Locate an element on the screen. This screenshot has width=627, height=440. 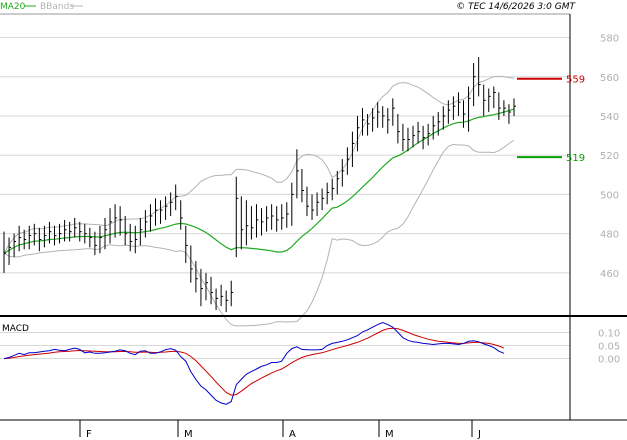
x-tick-label: M is located at coordinates (389, 434).